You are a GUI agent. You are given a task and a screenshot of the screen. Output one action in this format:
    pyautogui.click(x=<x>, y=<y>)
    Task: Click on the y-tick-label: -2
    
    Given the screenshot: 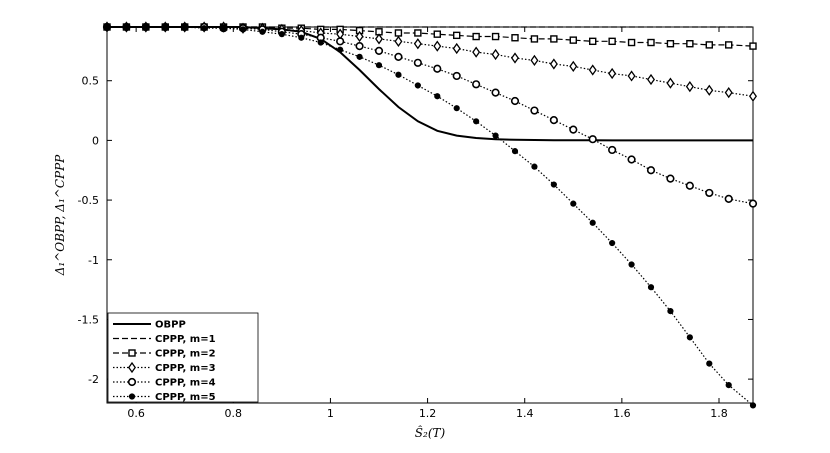 What is the action you would take?
    pyautogui.click(x=93, y=379)
    